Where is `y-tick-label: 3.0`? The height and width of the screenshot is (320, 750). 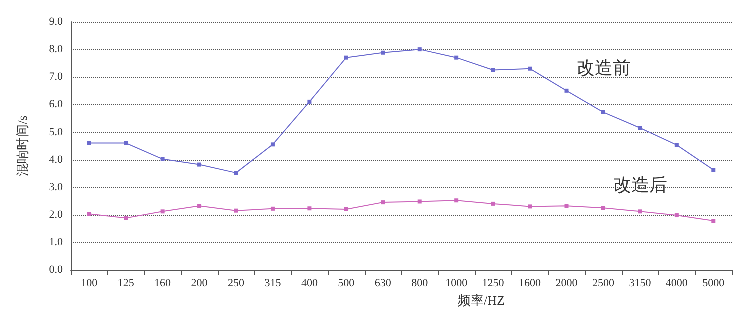
y-tick-label: 3.0 is located at coordinates (56, 187).